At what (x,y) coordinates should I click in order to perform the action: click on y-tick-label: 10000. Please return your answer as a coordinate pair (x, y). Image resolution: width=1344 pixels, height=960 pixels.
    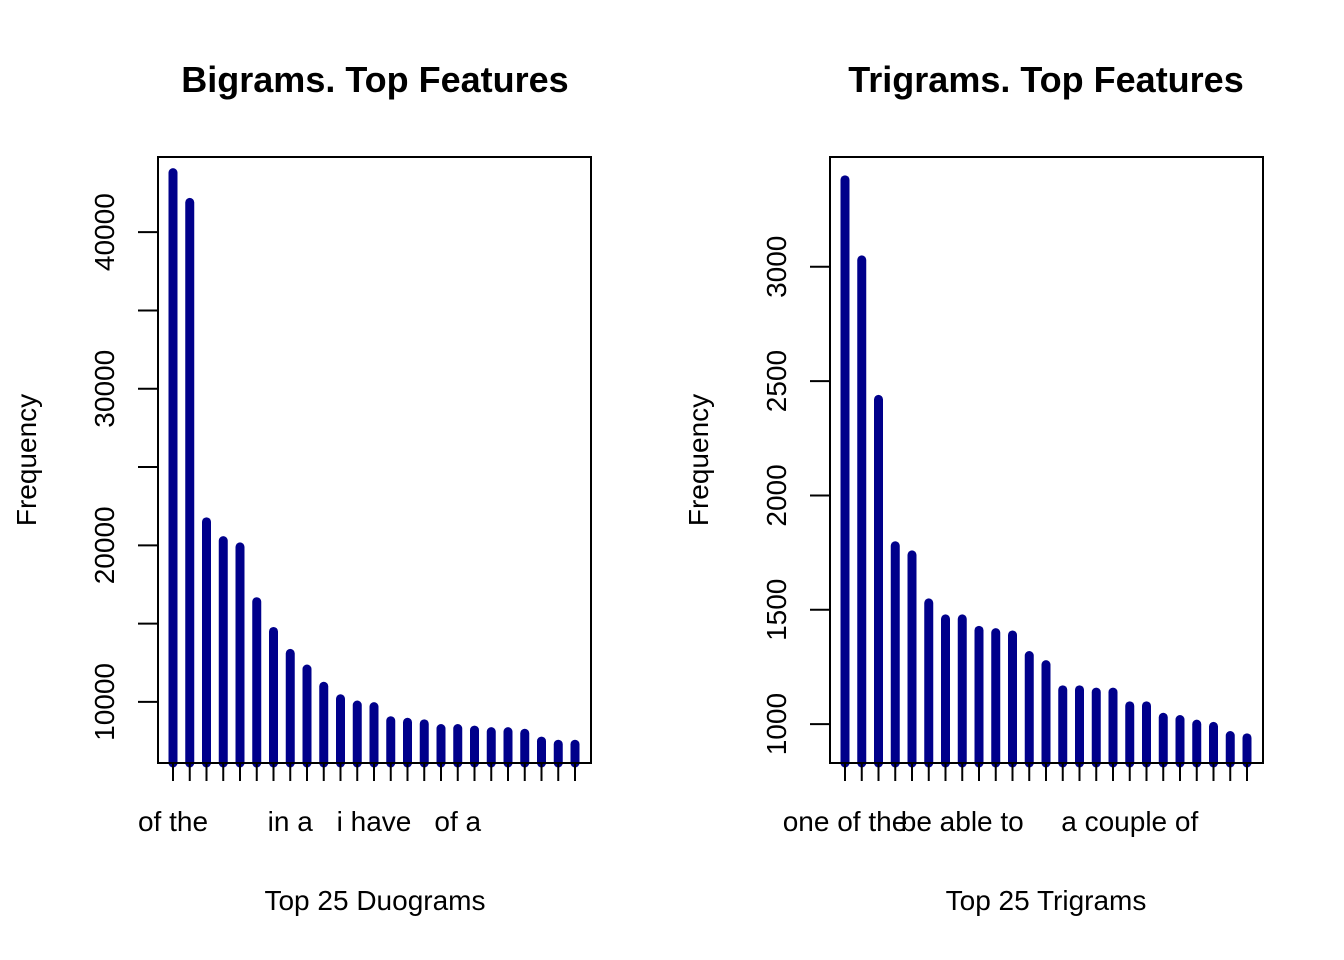
    Looking at the image, I should click on (104, 702).